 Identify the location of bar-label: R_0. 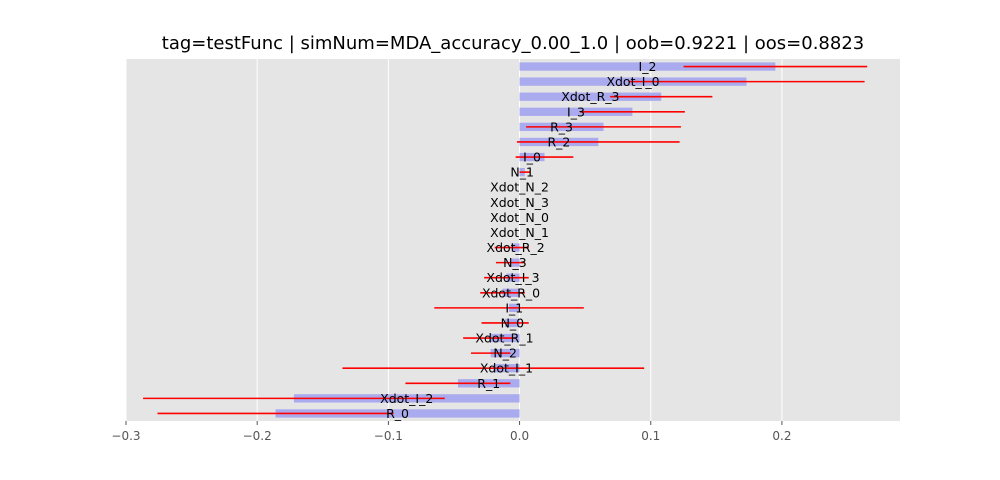
(397, 413).